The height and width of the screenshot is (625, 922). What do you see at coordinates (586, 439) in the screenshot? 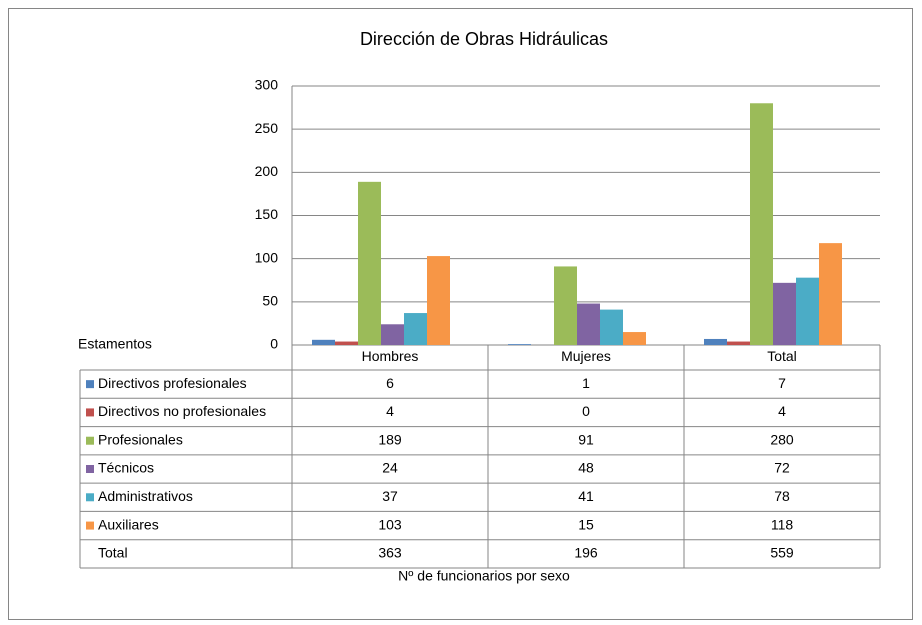
I see `table-cell: 91` at bounding box center [586, 439].